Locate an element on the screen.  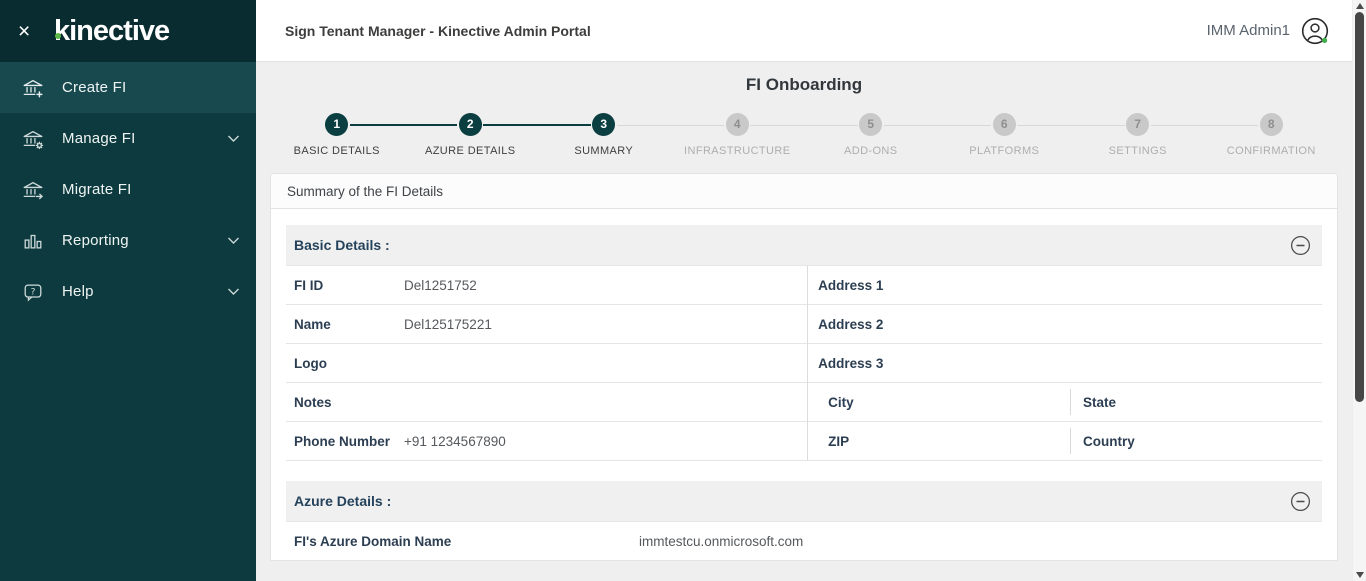
sidebar-nav: Create FI Manage FI is located at coordinates (128, 189).